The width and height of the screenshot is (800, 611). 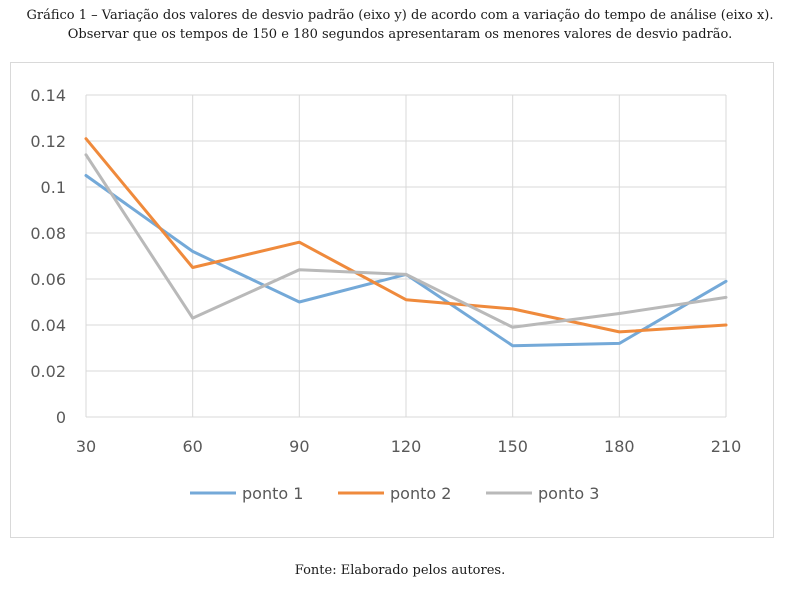 I want to click on y-tick-label: 0.12, so click(x=48, y=141).